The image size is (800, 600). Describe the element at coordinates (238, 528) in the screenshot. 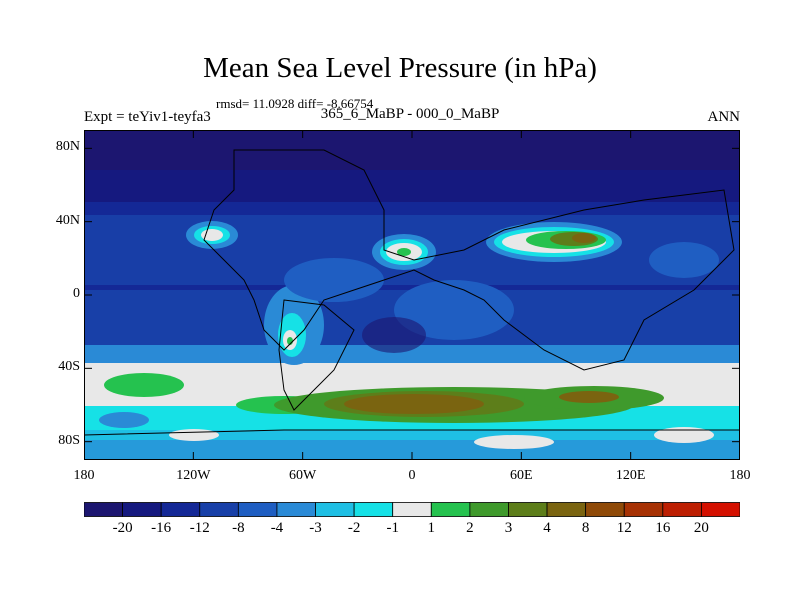

I see `colorbar-label: -8` at that location.